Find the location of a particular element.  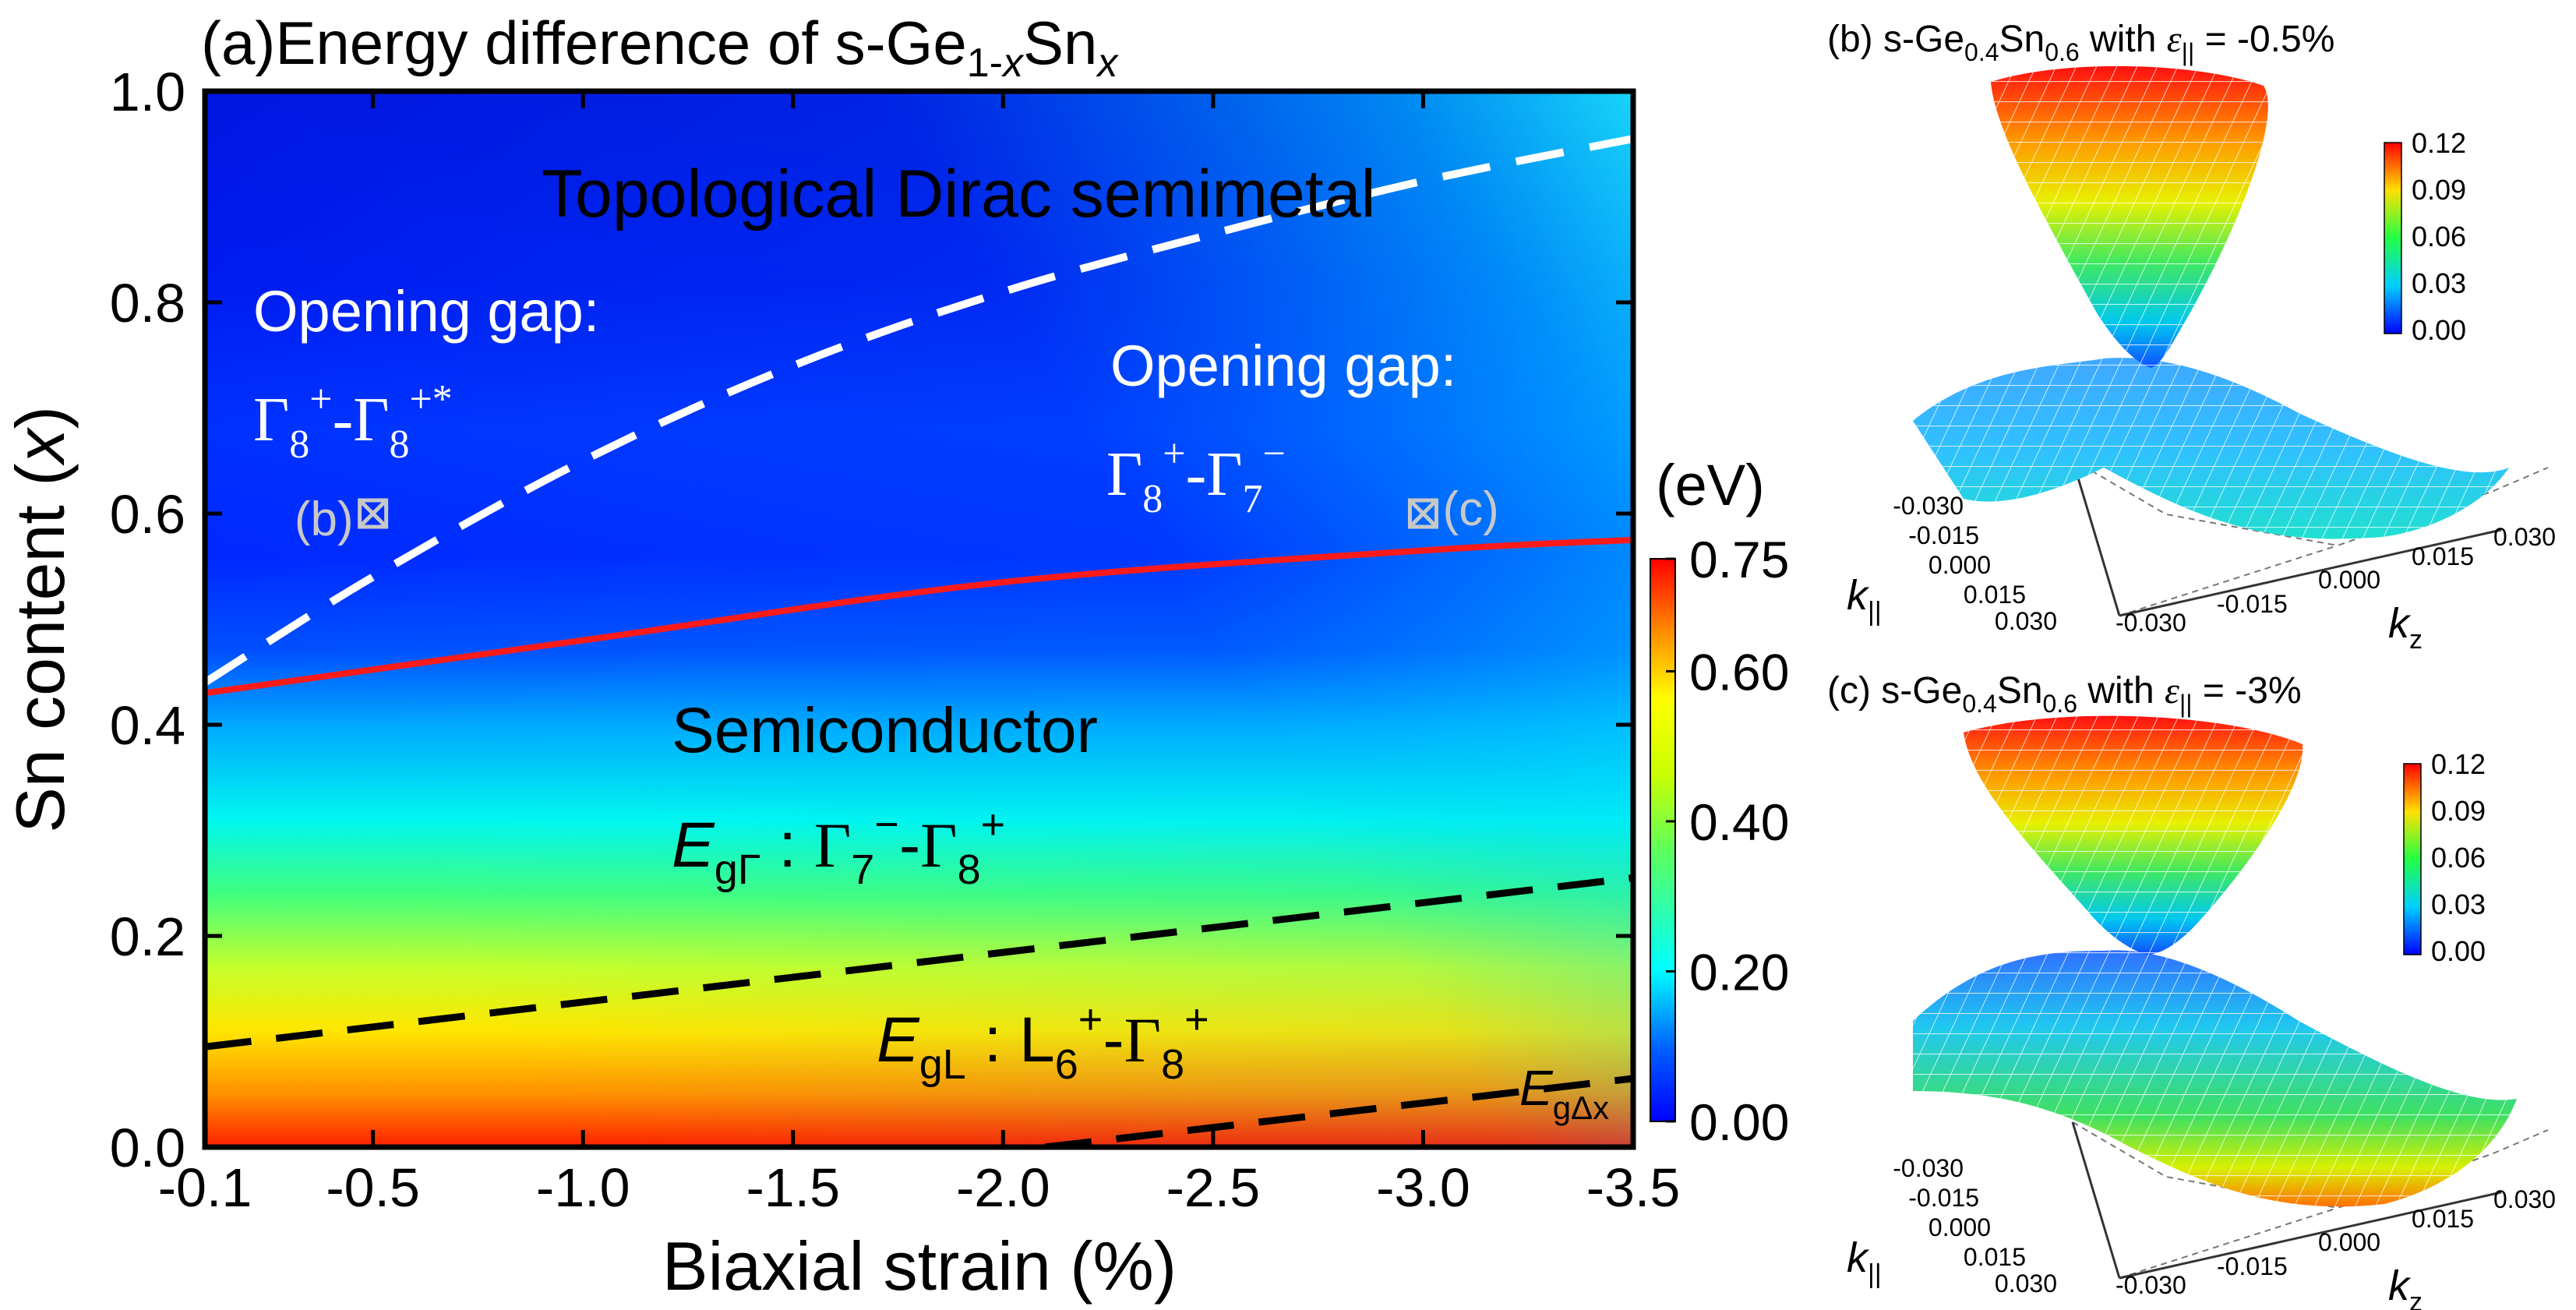

cb-c-tick: 0.06 is located at coordinates (2458, 858).